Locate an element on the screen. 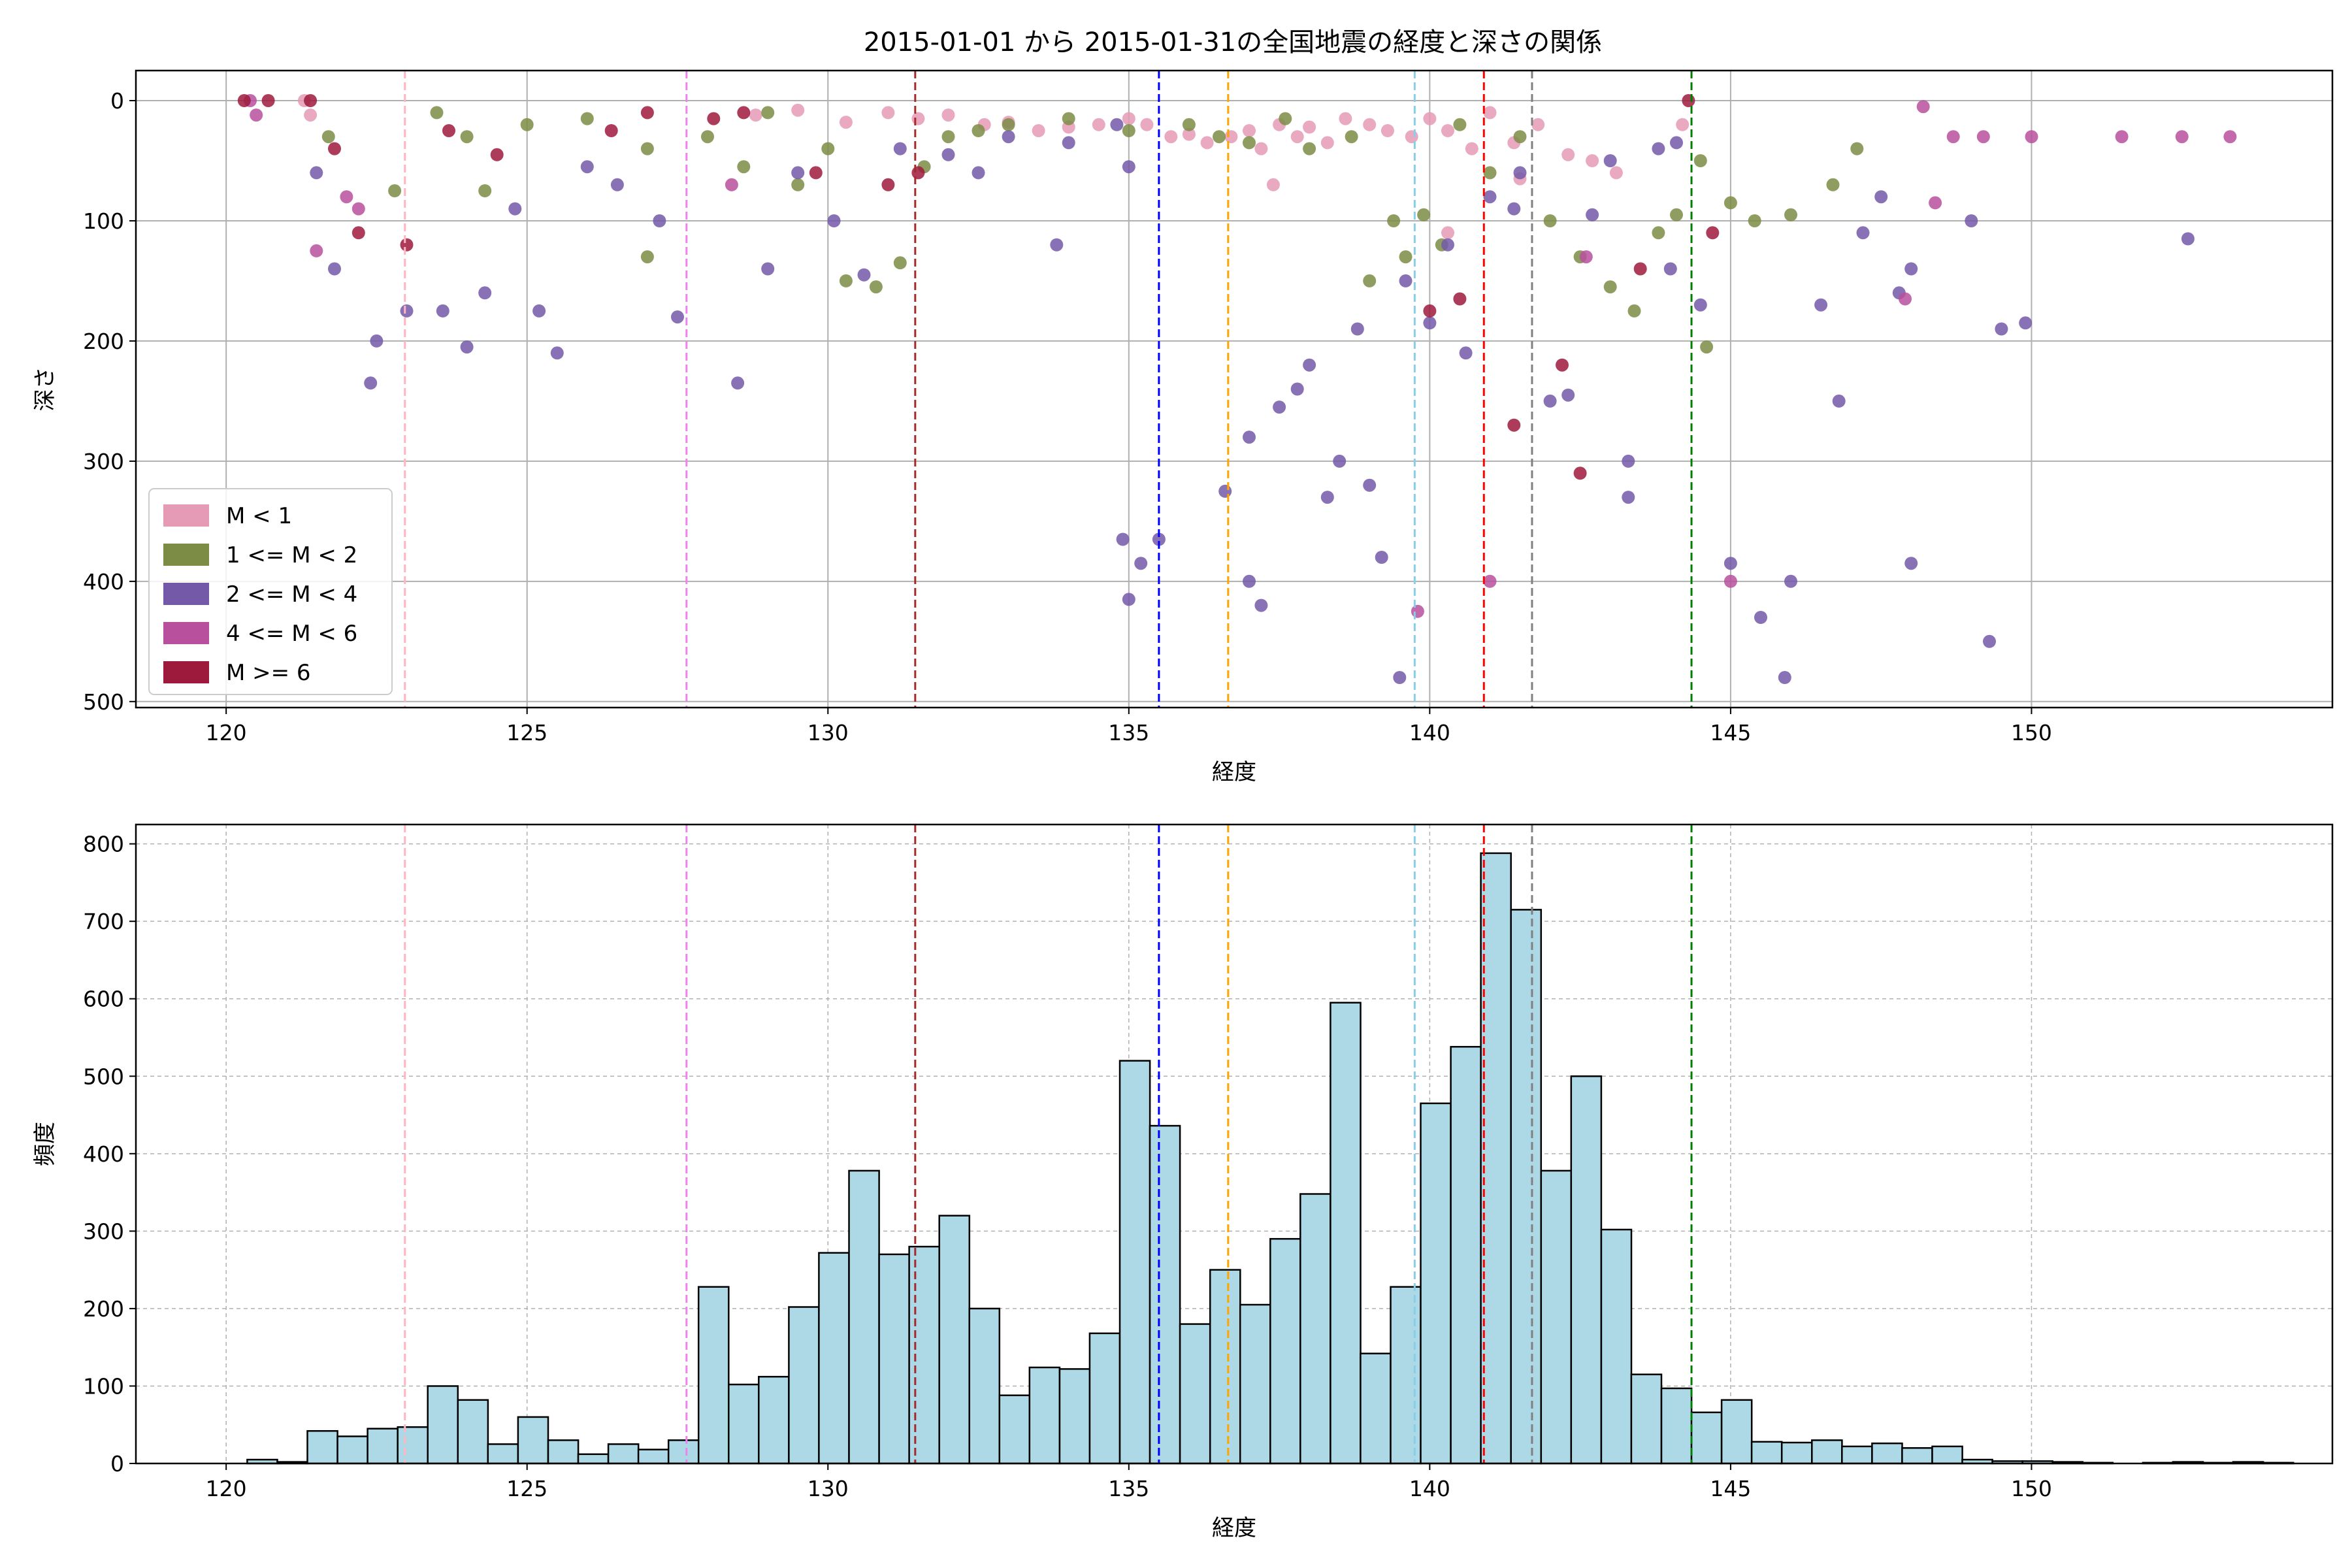 The height and width of the screenshot is (1568, 2352). scatter-x-tick-label: 145 is located at coordinates (1730, 732).